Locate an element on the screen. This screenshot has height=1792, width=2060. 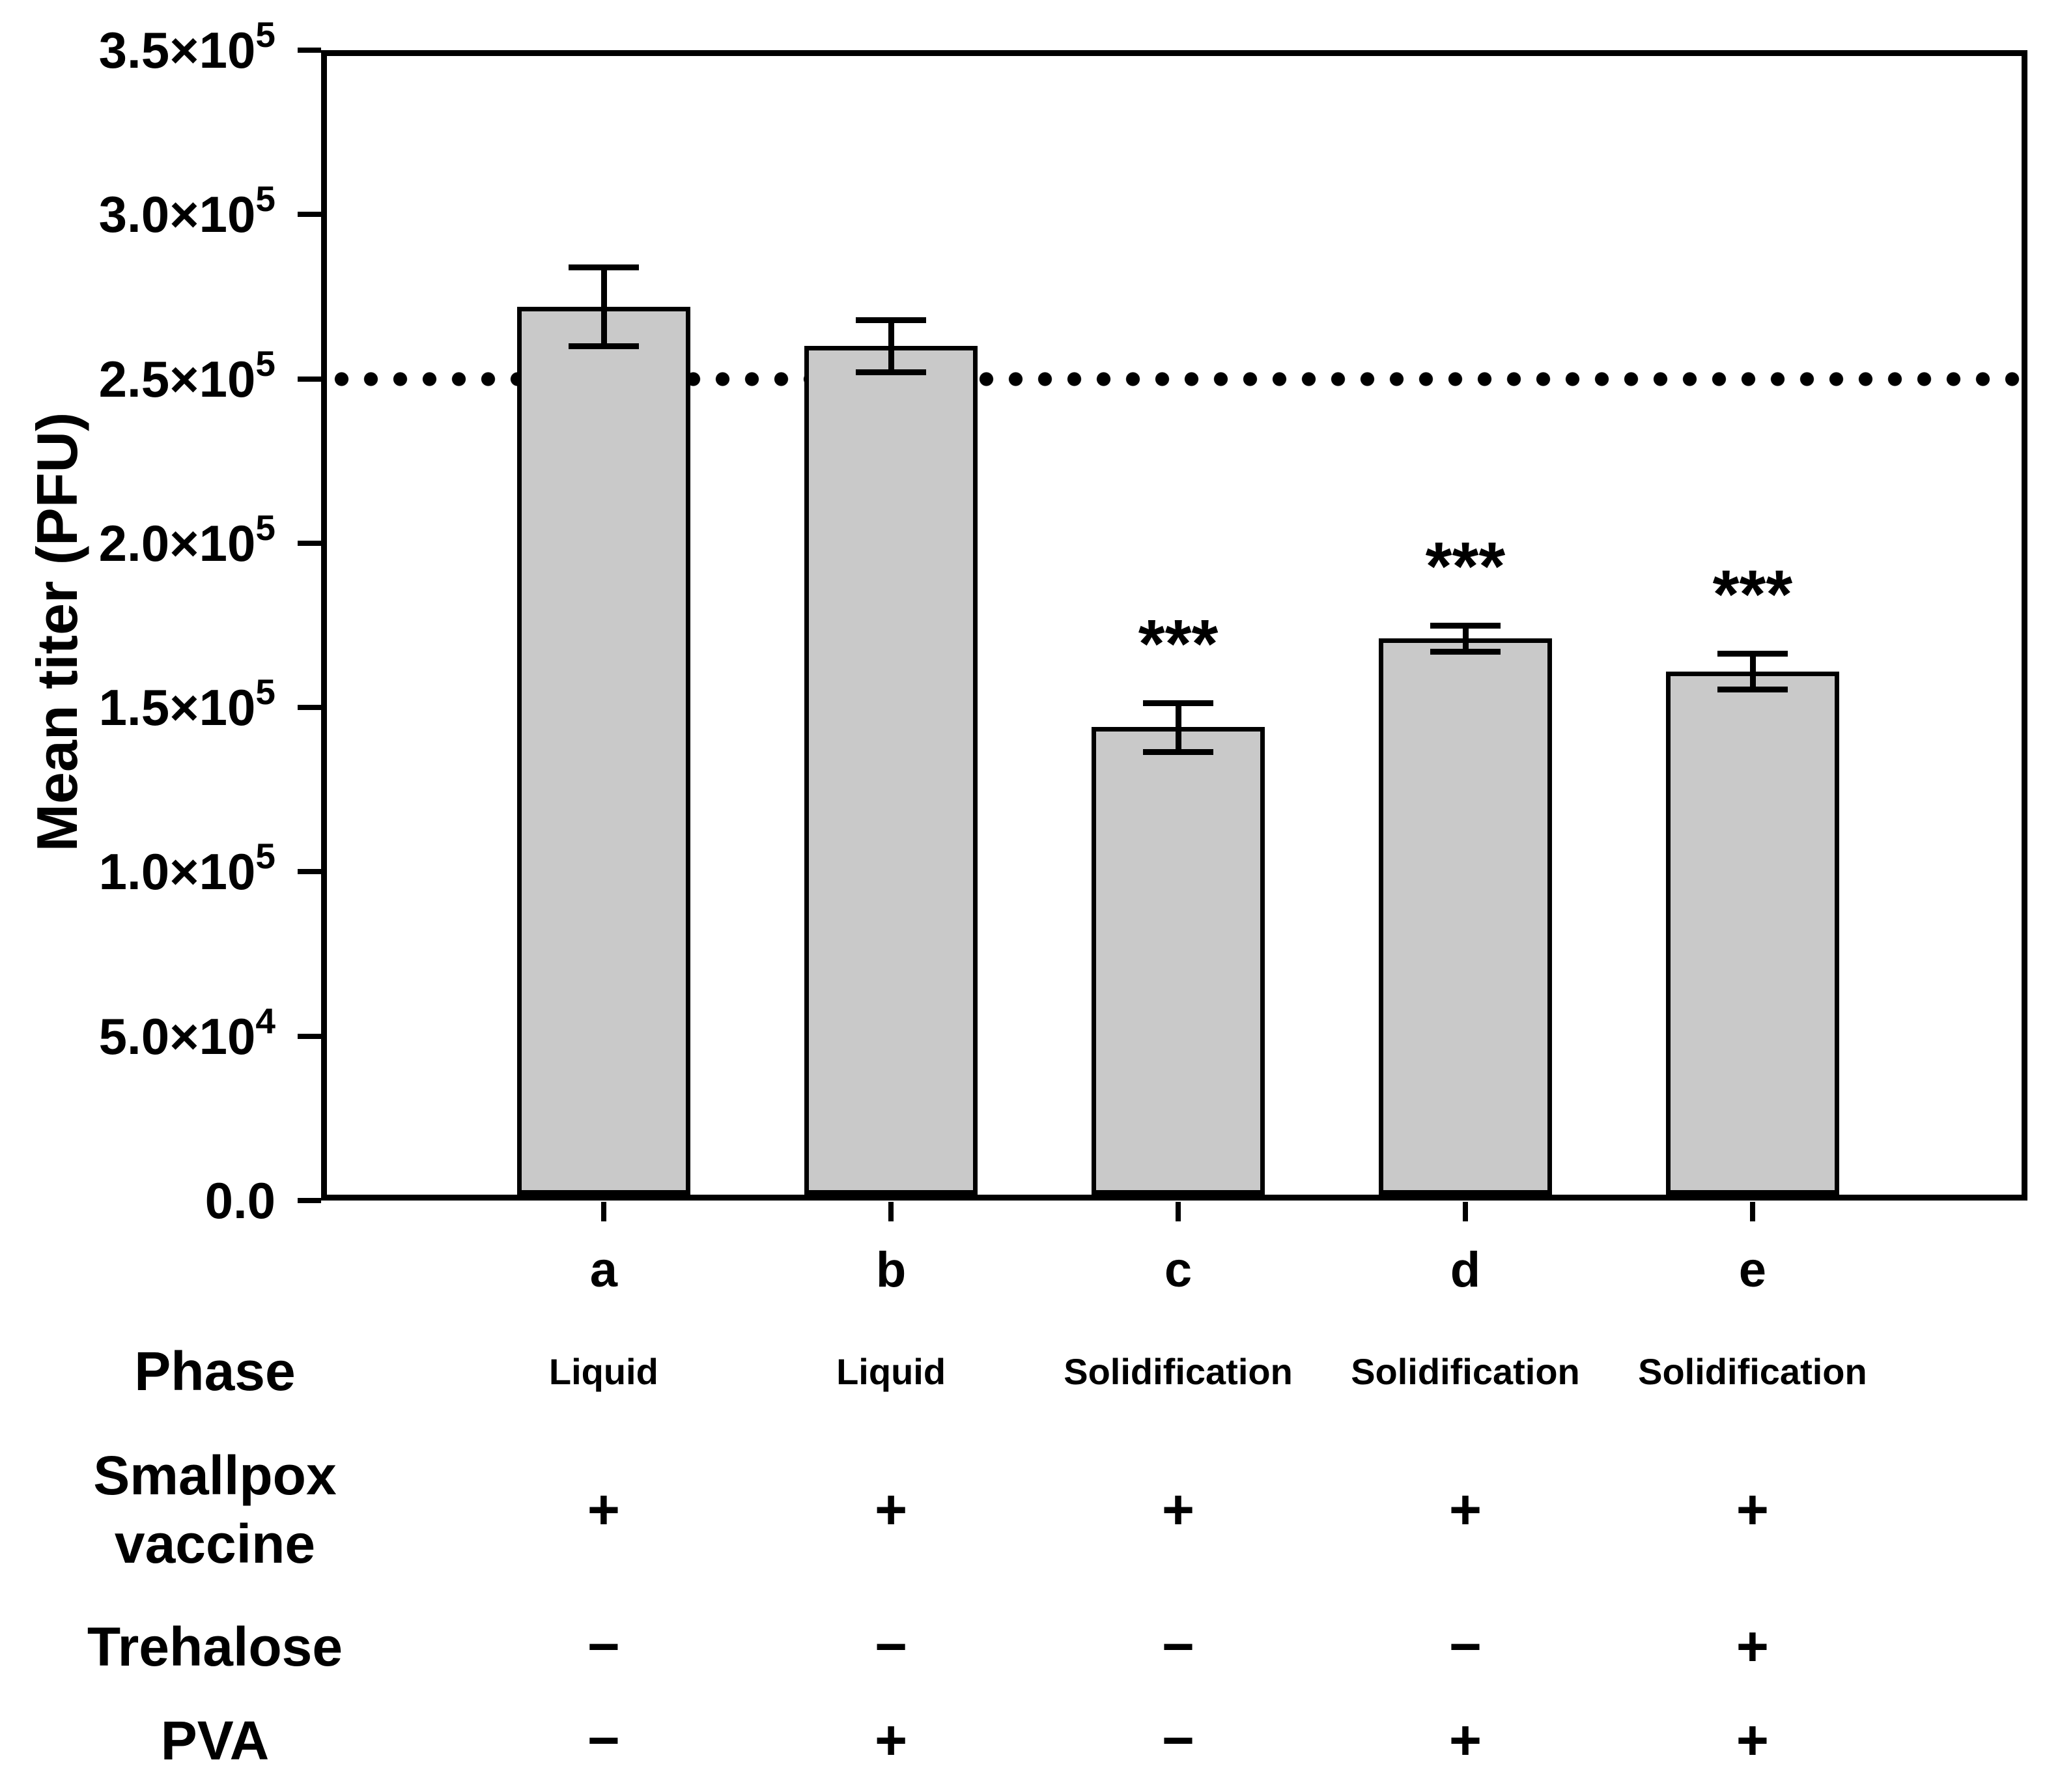
error-cap-top-d is located at coordinates (1465, 626).